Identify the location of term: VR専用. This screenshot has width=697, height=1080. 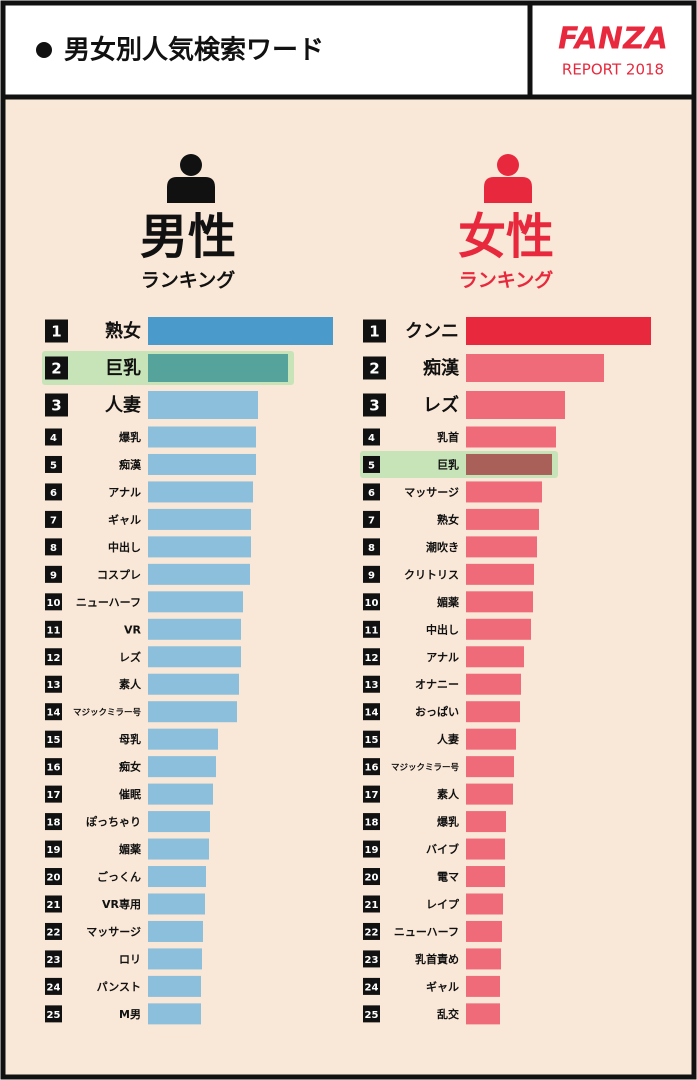
(121, 904).